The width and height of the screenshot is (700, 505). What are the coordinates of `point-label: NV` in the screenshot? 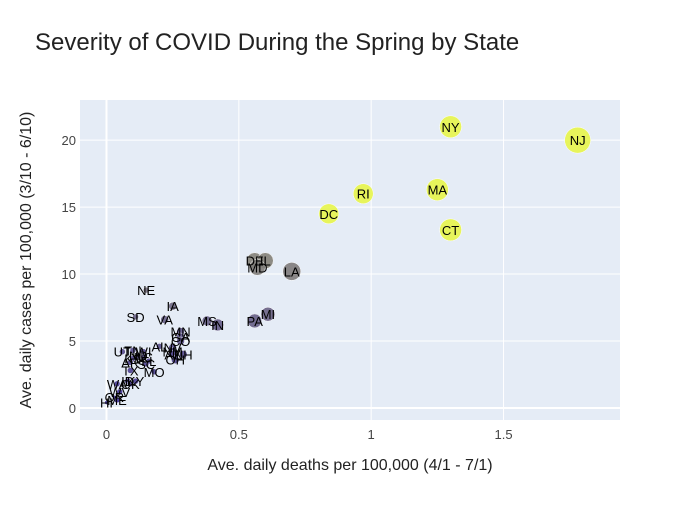 It's located at (173, 348).